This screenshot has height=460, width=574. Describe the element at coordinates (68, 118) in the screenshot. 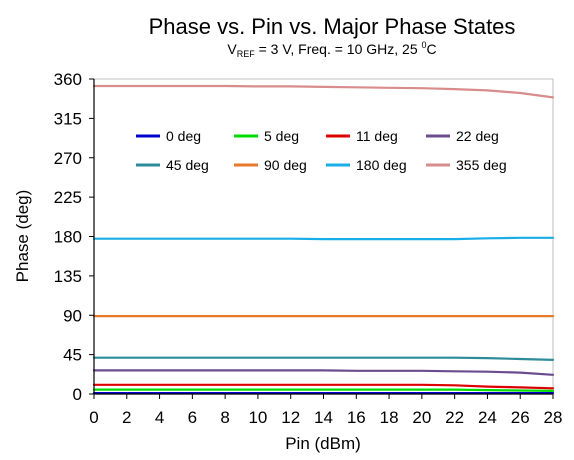

I see `y-tick-label: 315` at that location.